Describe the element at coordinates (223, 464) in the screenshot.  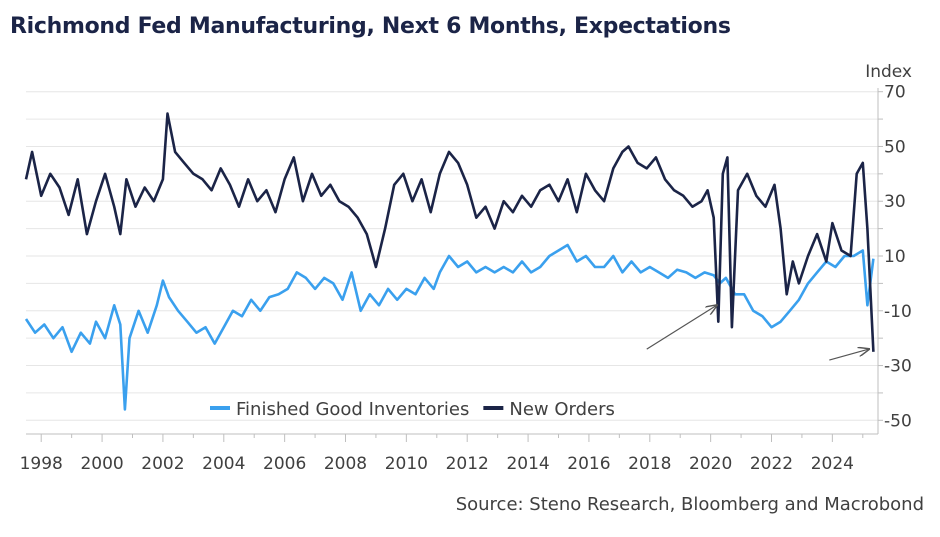
I see `x-tick-label: 2004` at that location.